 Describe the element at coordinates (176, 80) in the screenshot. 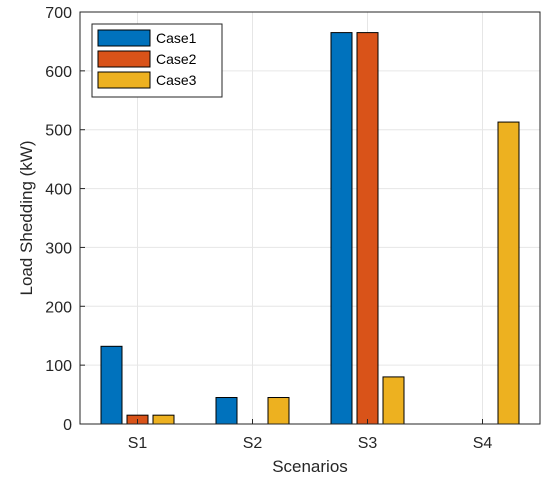

I see `legend-label-case3: Case3` at that location.